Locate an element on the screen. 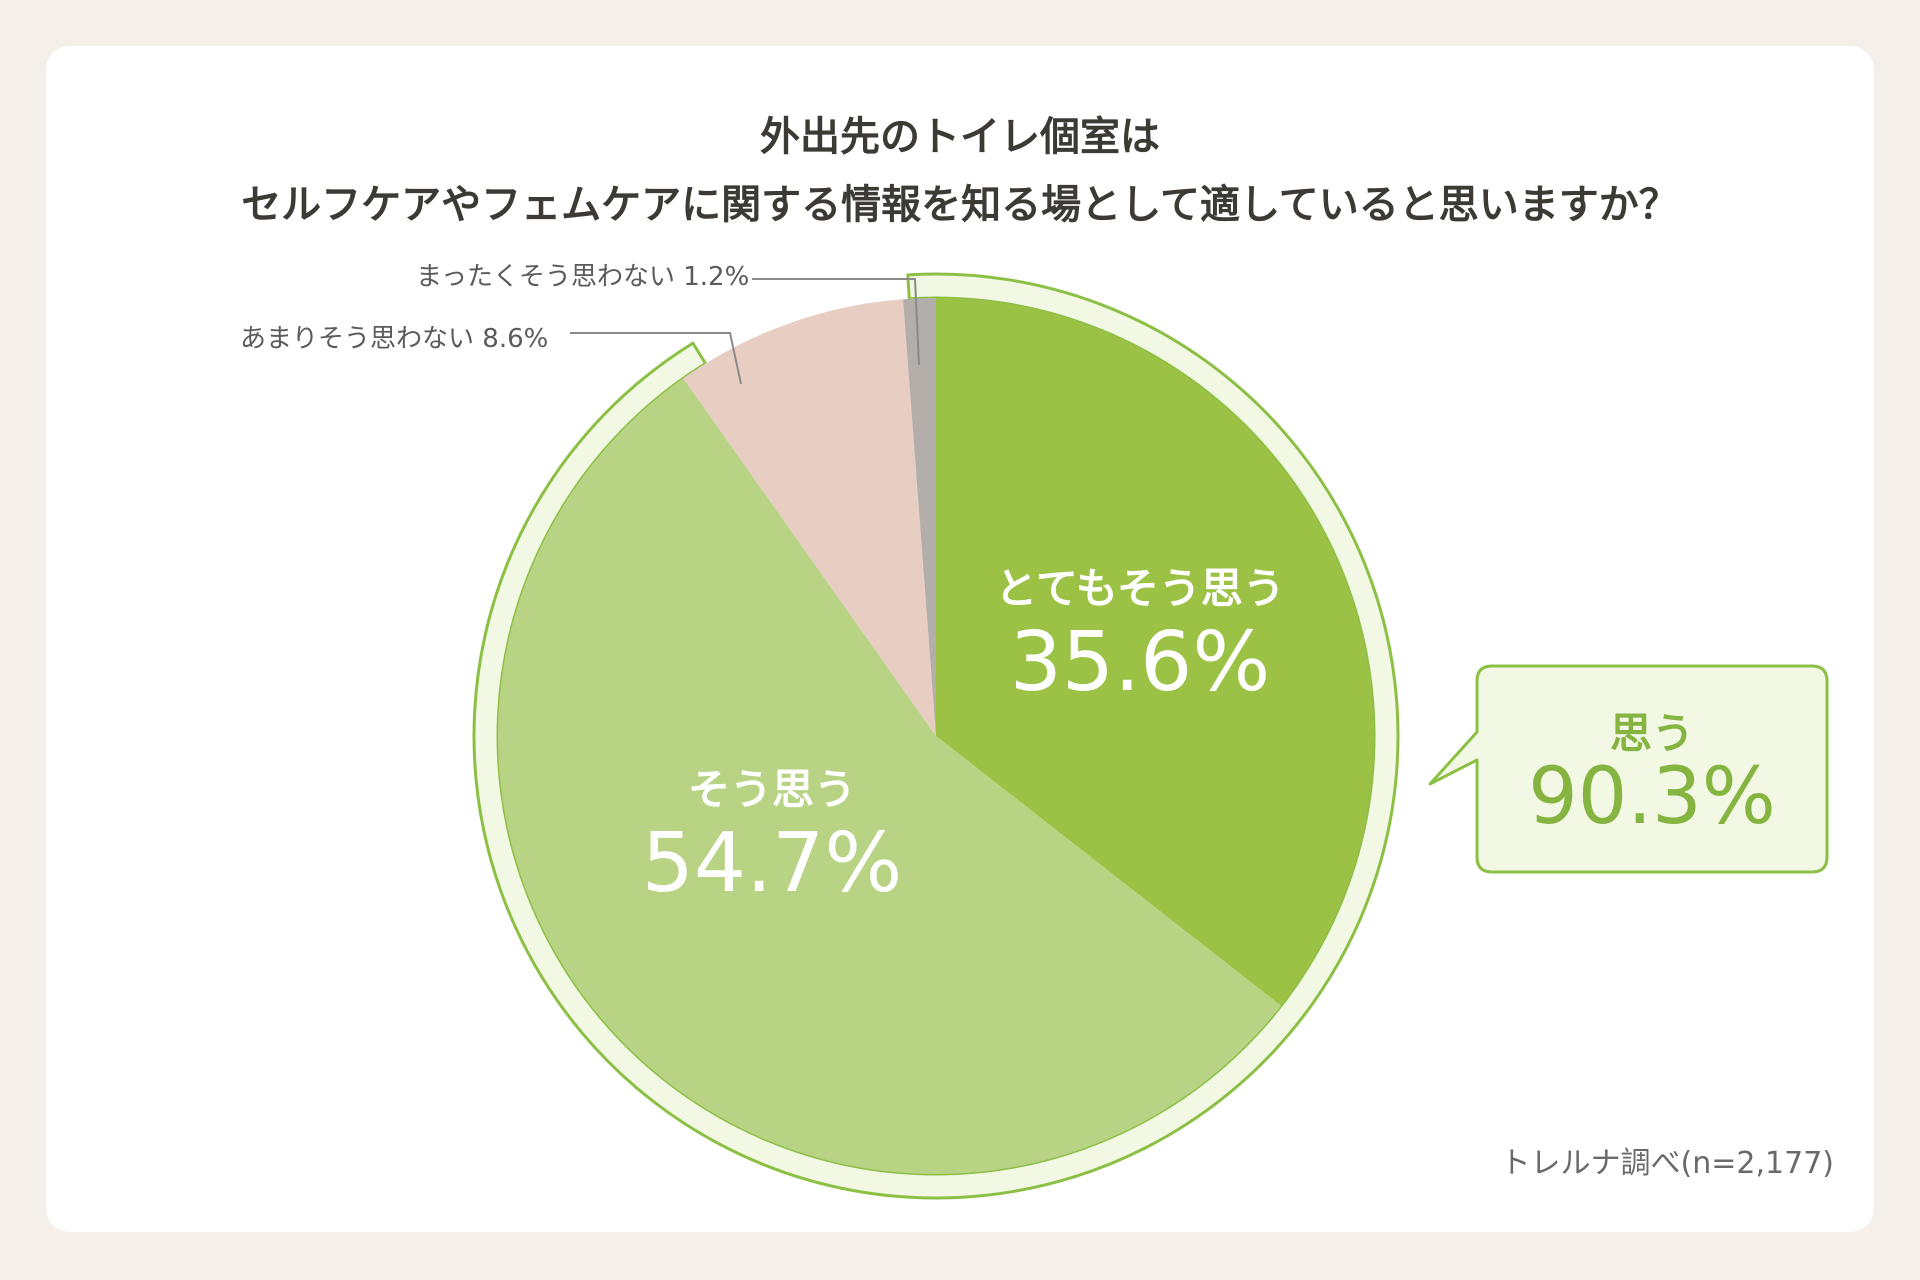  summary-bubble-shape is located at coordinates (1628, 769).